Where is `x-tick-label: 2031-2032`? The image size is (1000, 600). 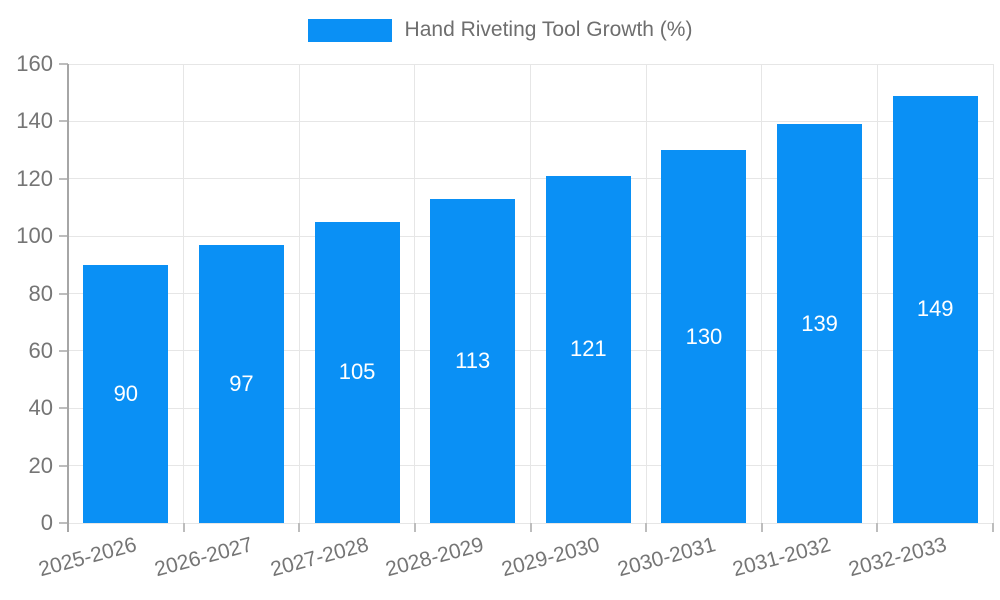 x-tick-label: 2031-2032 is located at coordinates (782, 557).